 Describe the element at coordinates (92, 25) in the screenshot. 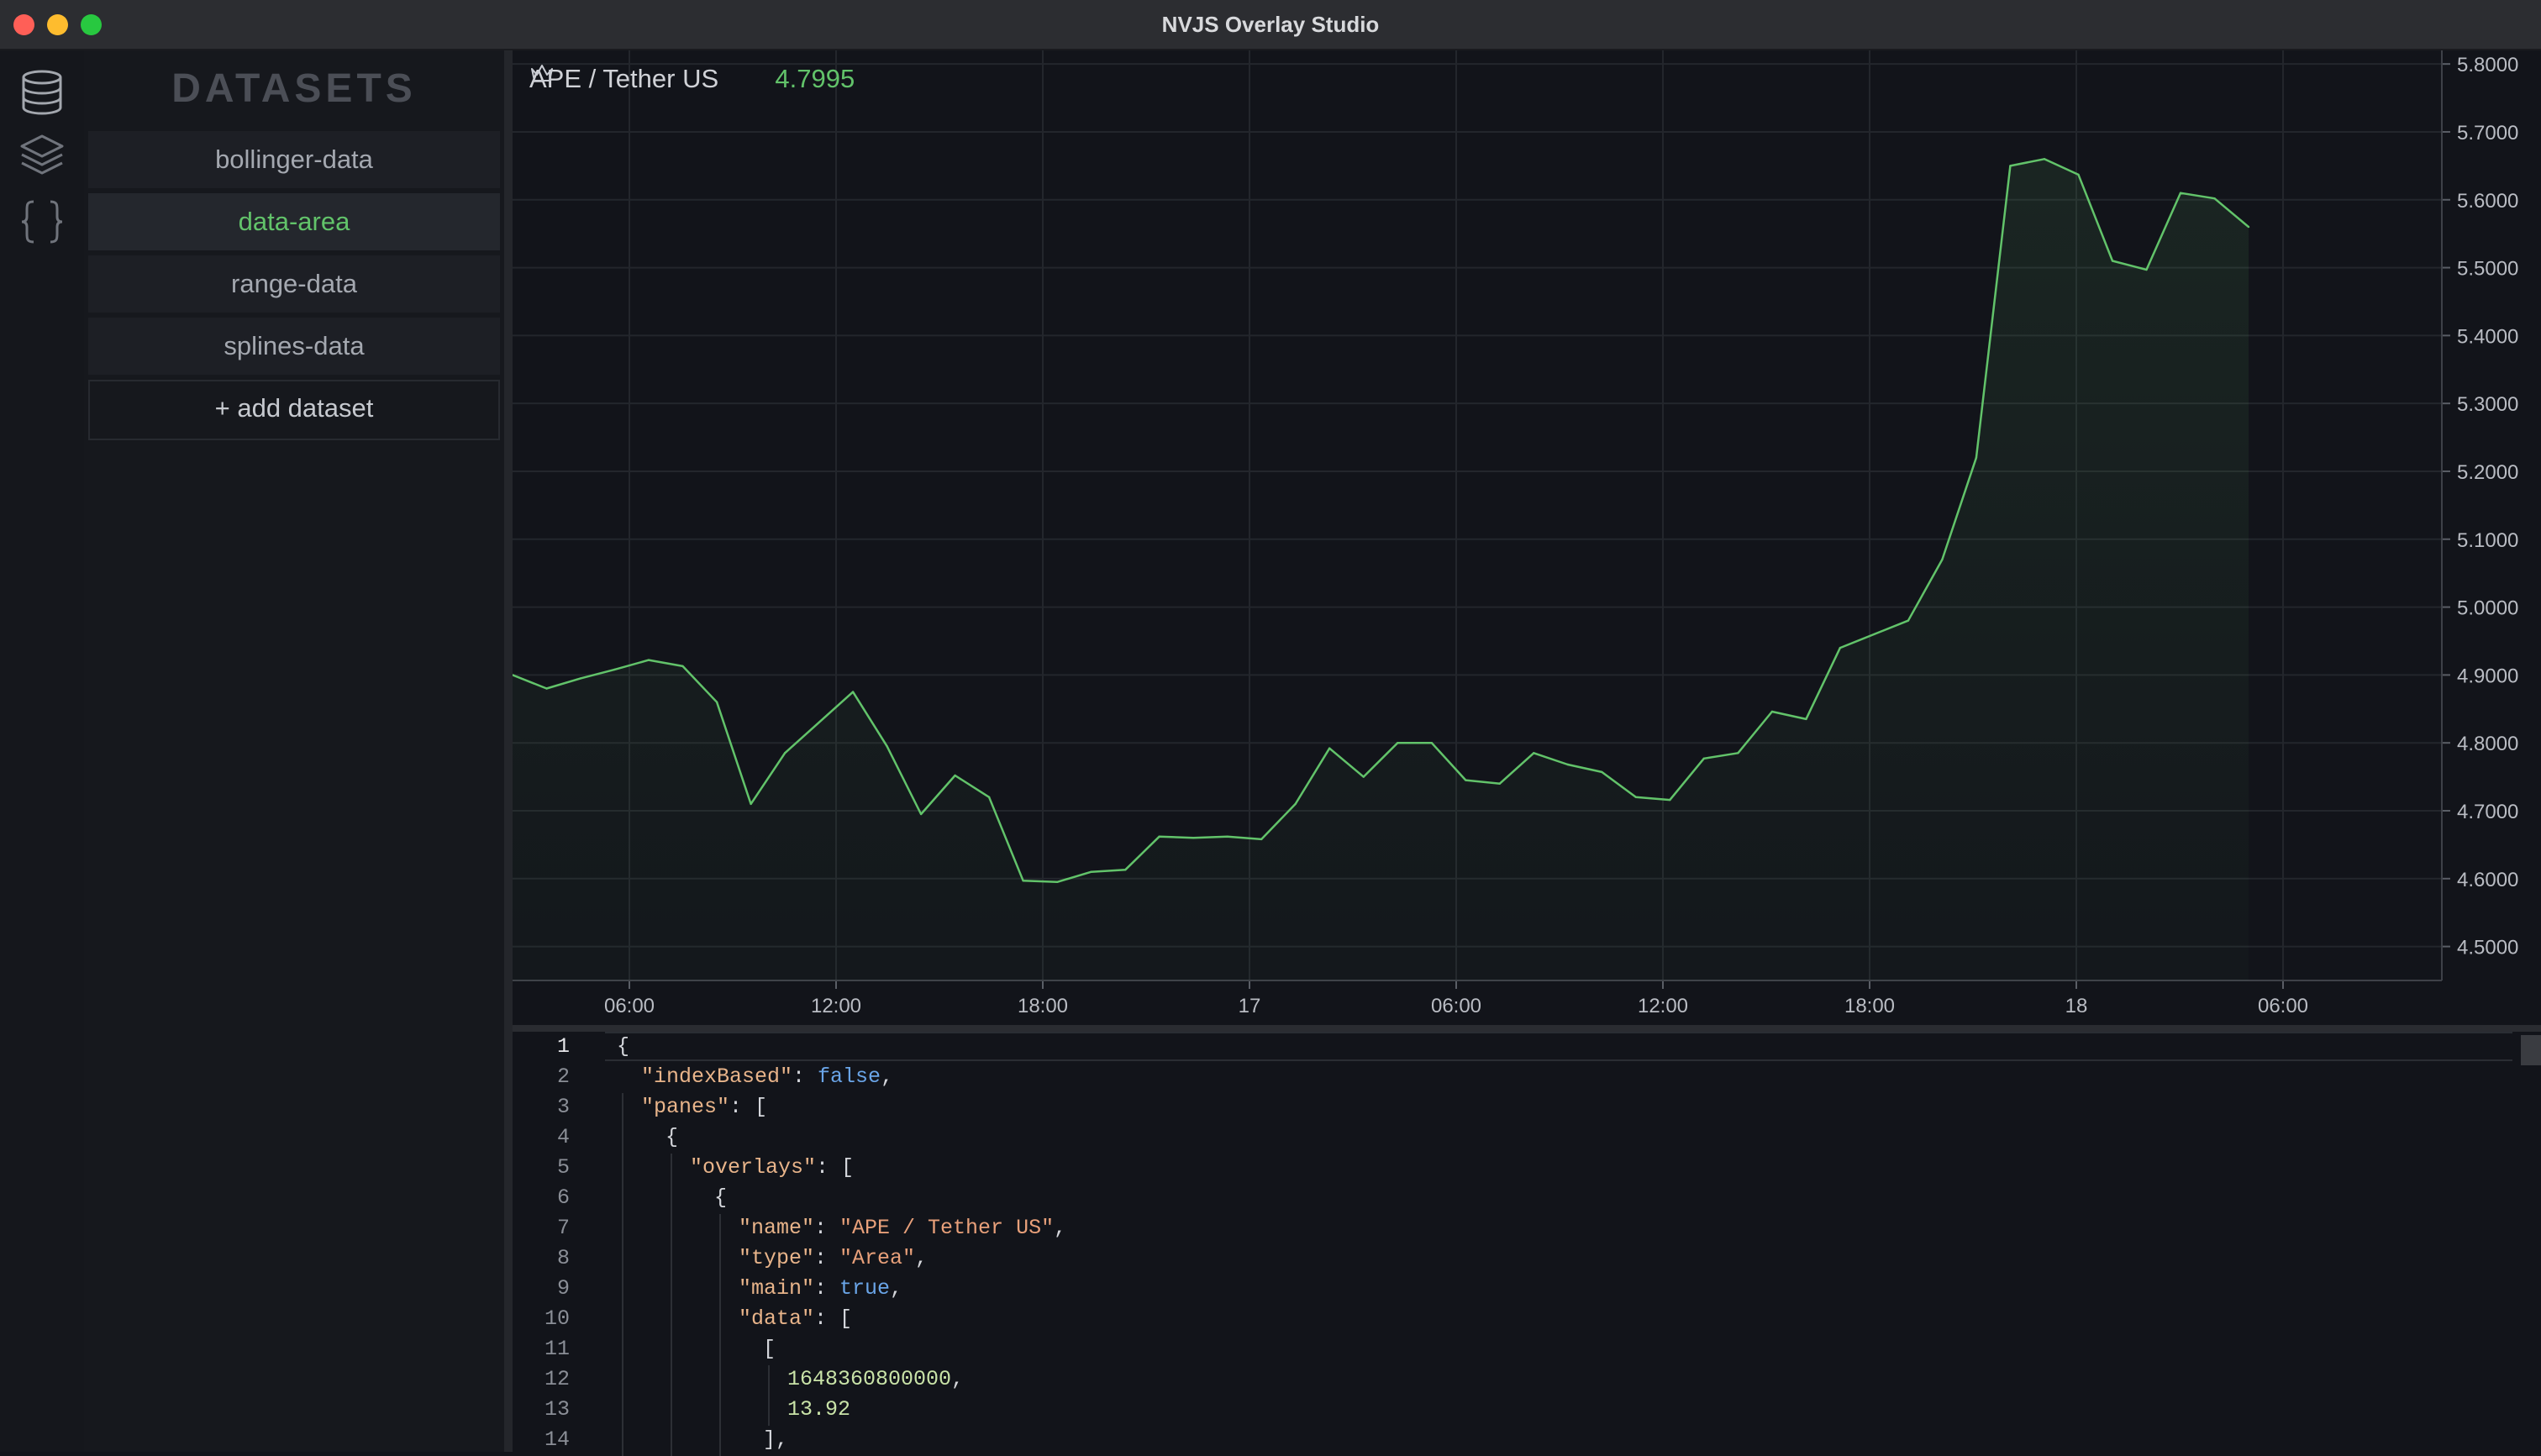

I see `zoom-window-button` at that location.